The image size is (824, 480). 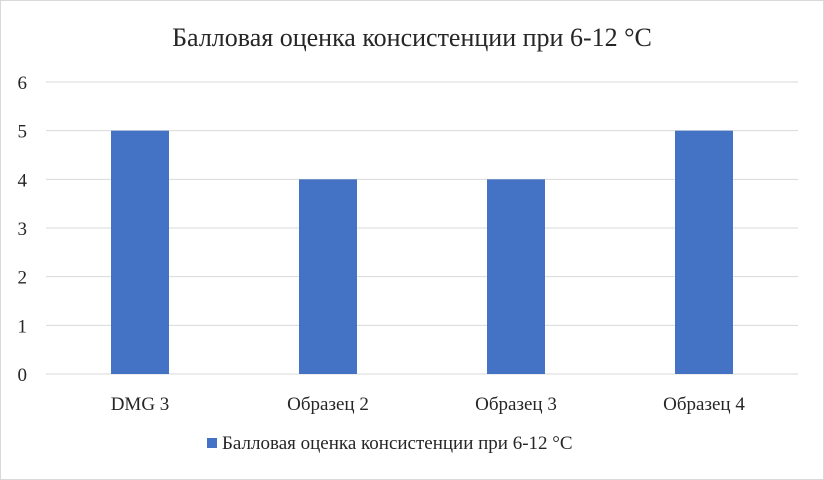 What do you see at coordinates (704, 404) in the screenshot?
I see `x-tick-label: Образец 4` at bounding box center [704, 404].